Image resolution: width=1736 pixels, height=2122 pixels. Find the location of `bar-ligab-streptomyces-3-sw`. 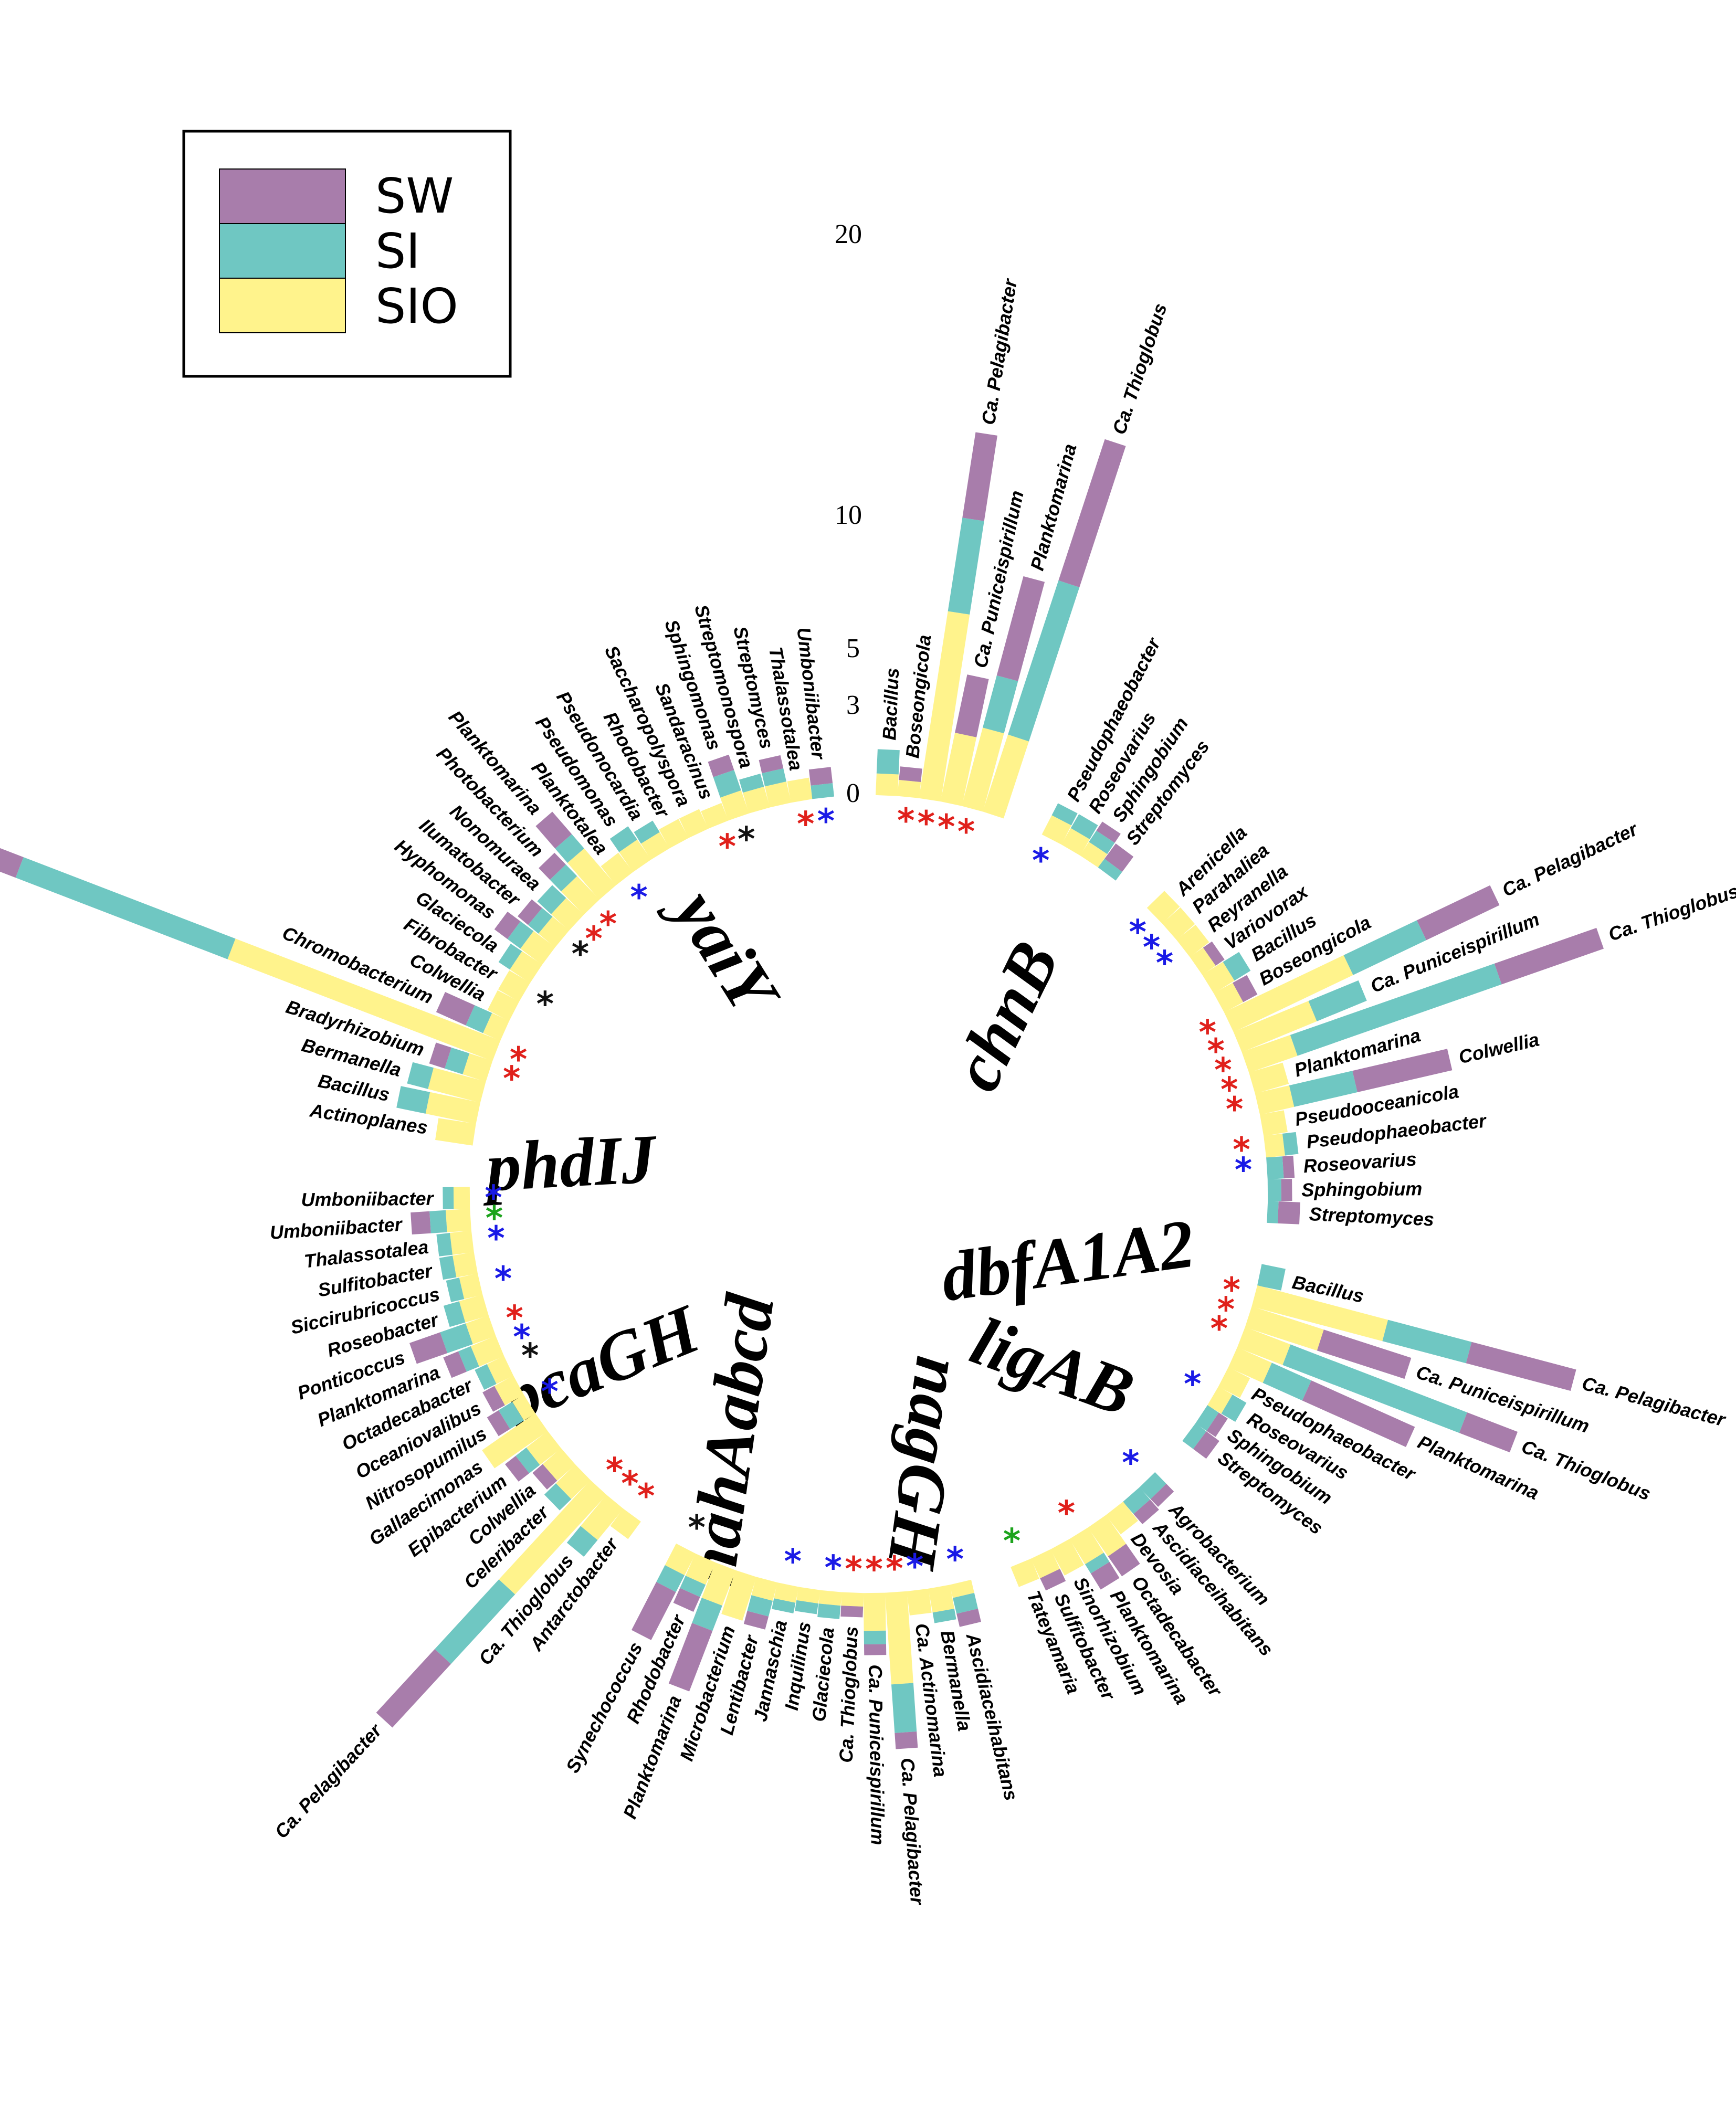

bar-ligab-streptomyces-3-sw is located at coordinates (1119, 857).